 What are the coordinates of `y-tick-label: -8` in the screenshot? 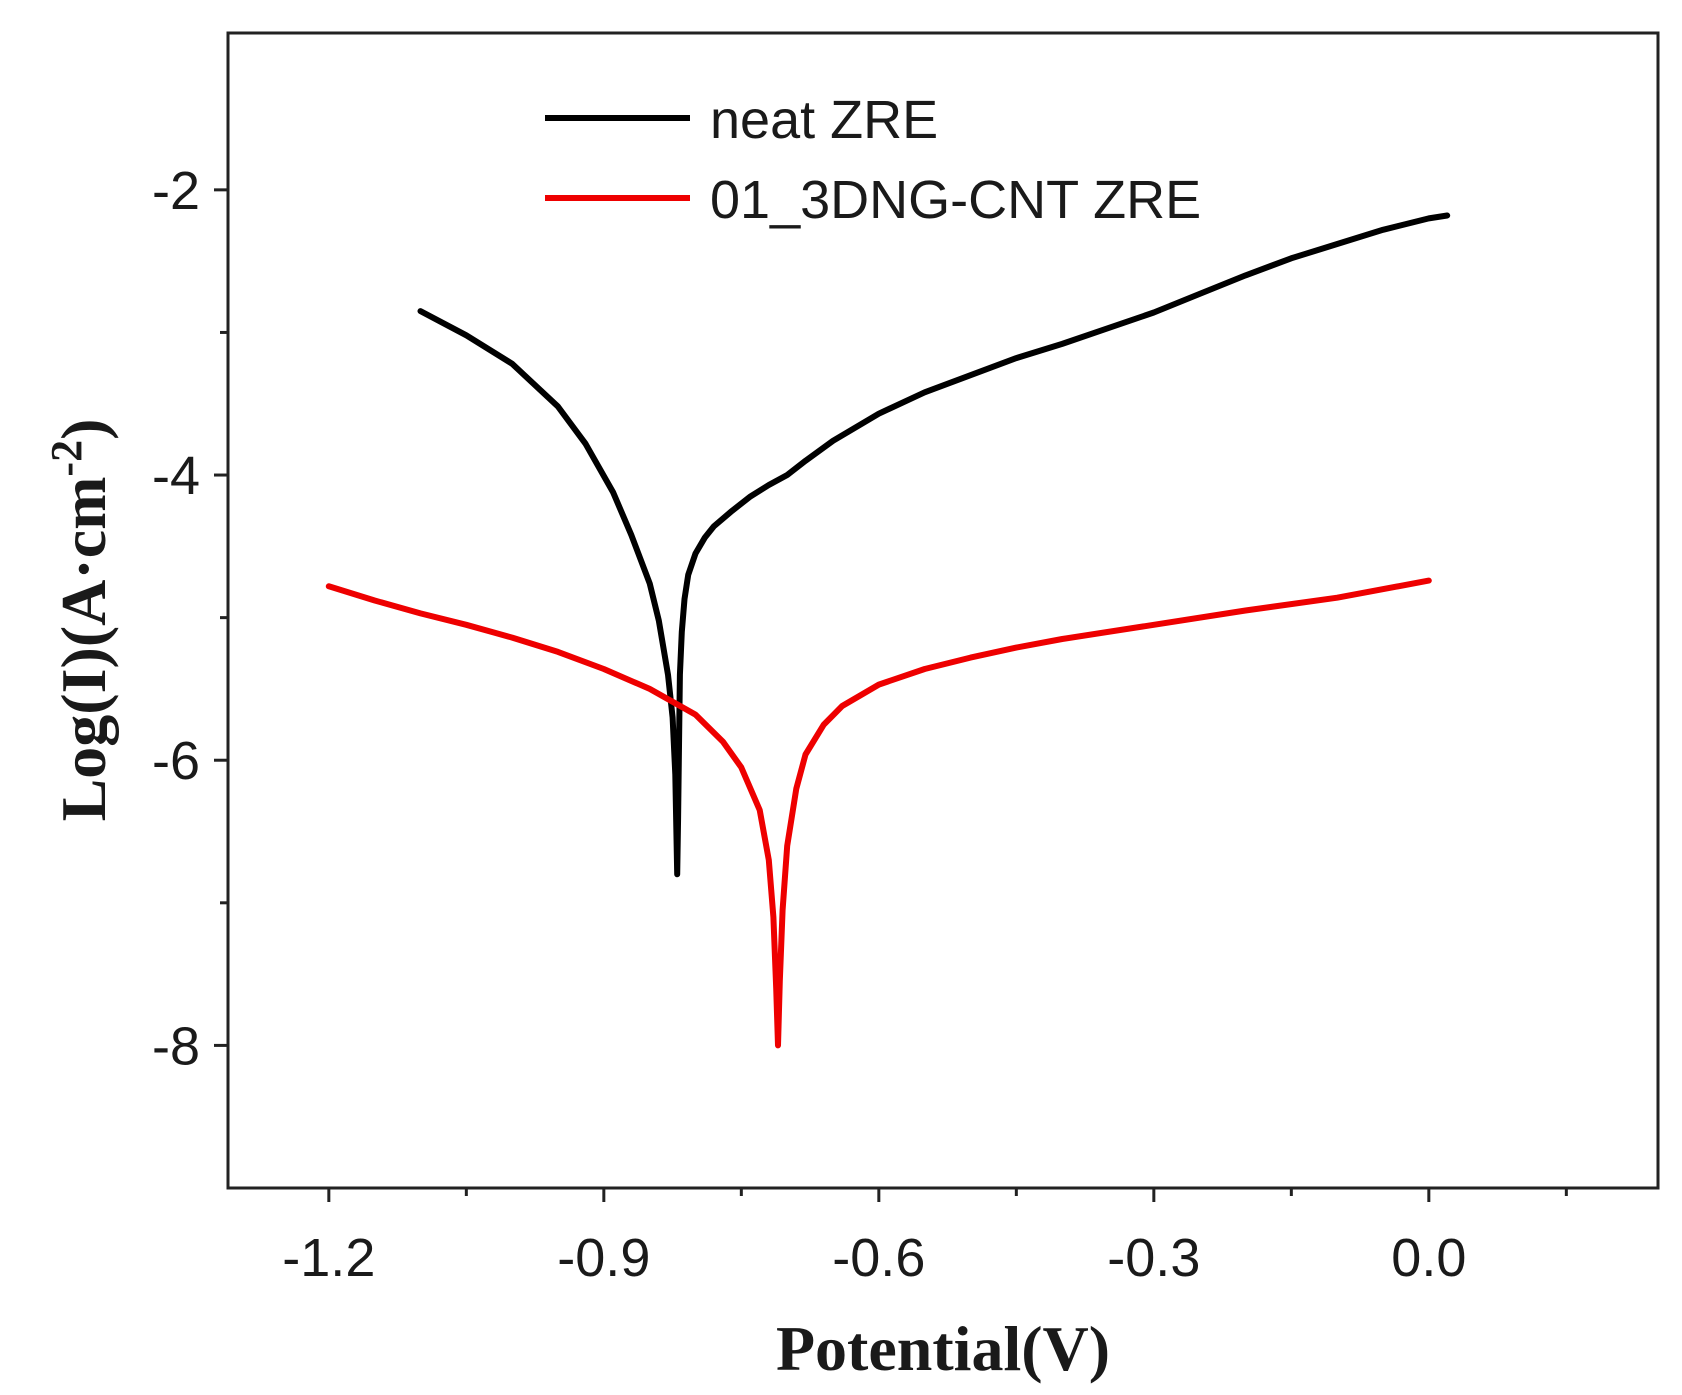 It's located at (176, 1046).